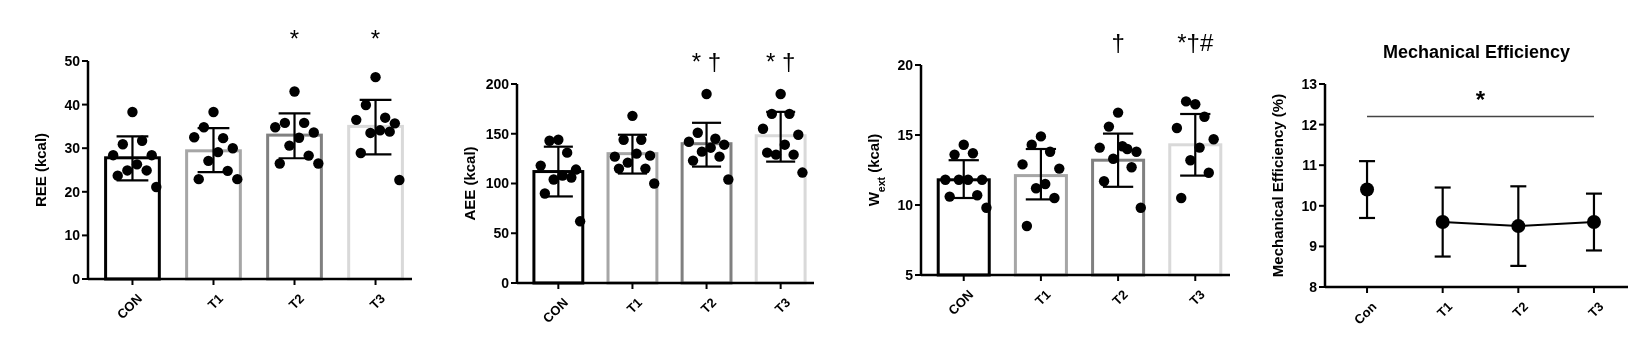  What do you see at coordinates (40, 170) in the screenshot?
I see `y-axis-title: REE (kcal)` at bounding box center [40, 170].